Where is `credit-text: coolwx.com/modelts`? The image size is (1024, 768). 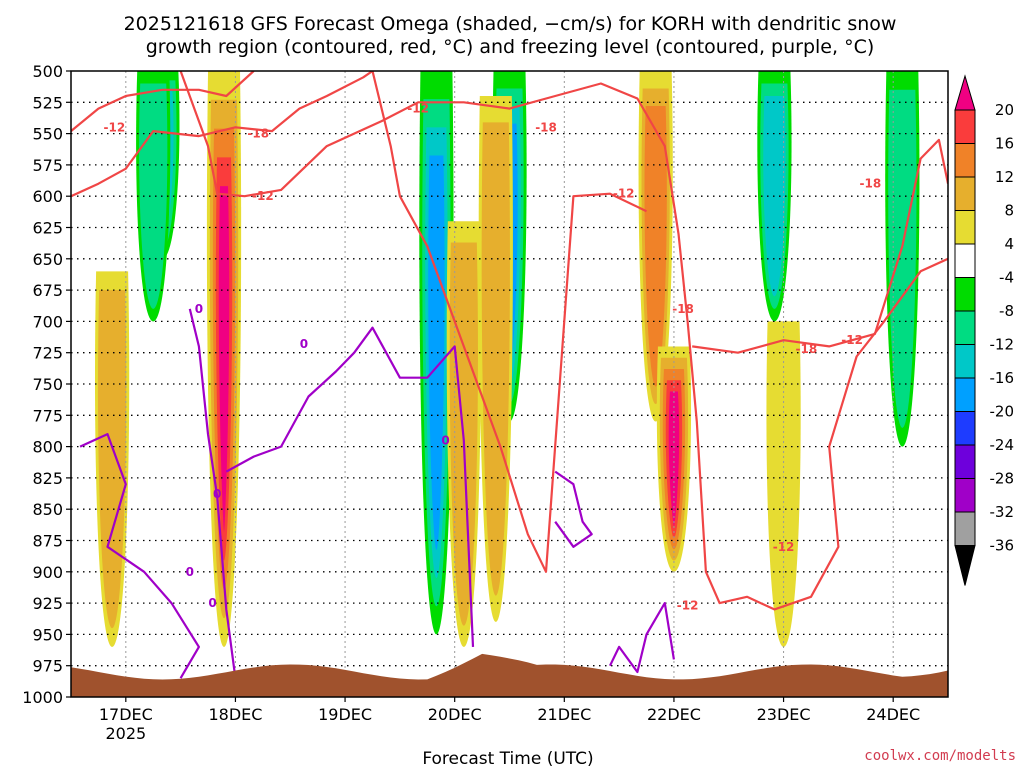 credit-text: coolwx.com/modelts is located at coordinates (940, 756).